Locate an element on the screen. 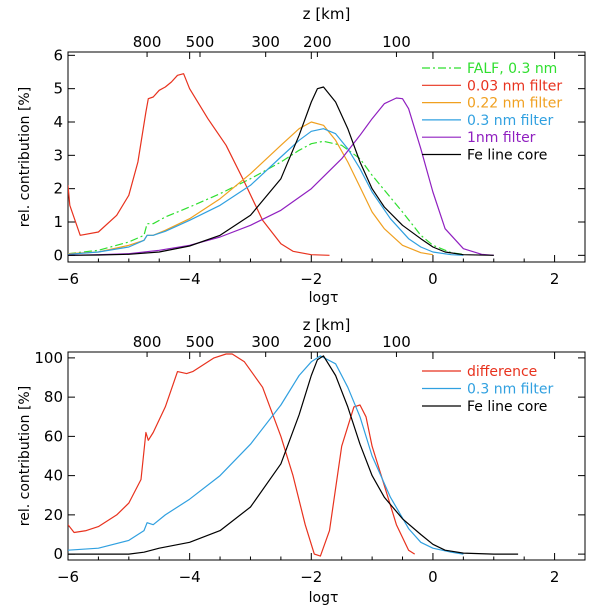 The height and width of the screenshot is (610, 600). series-line-0-3-nm-filter is located at coordinates (266, 192).